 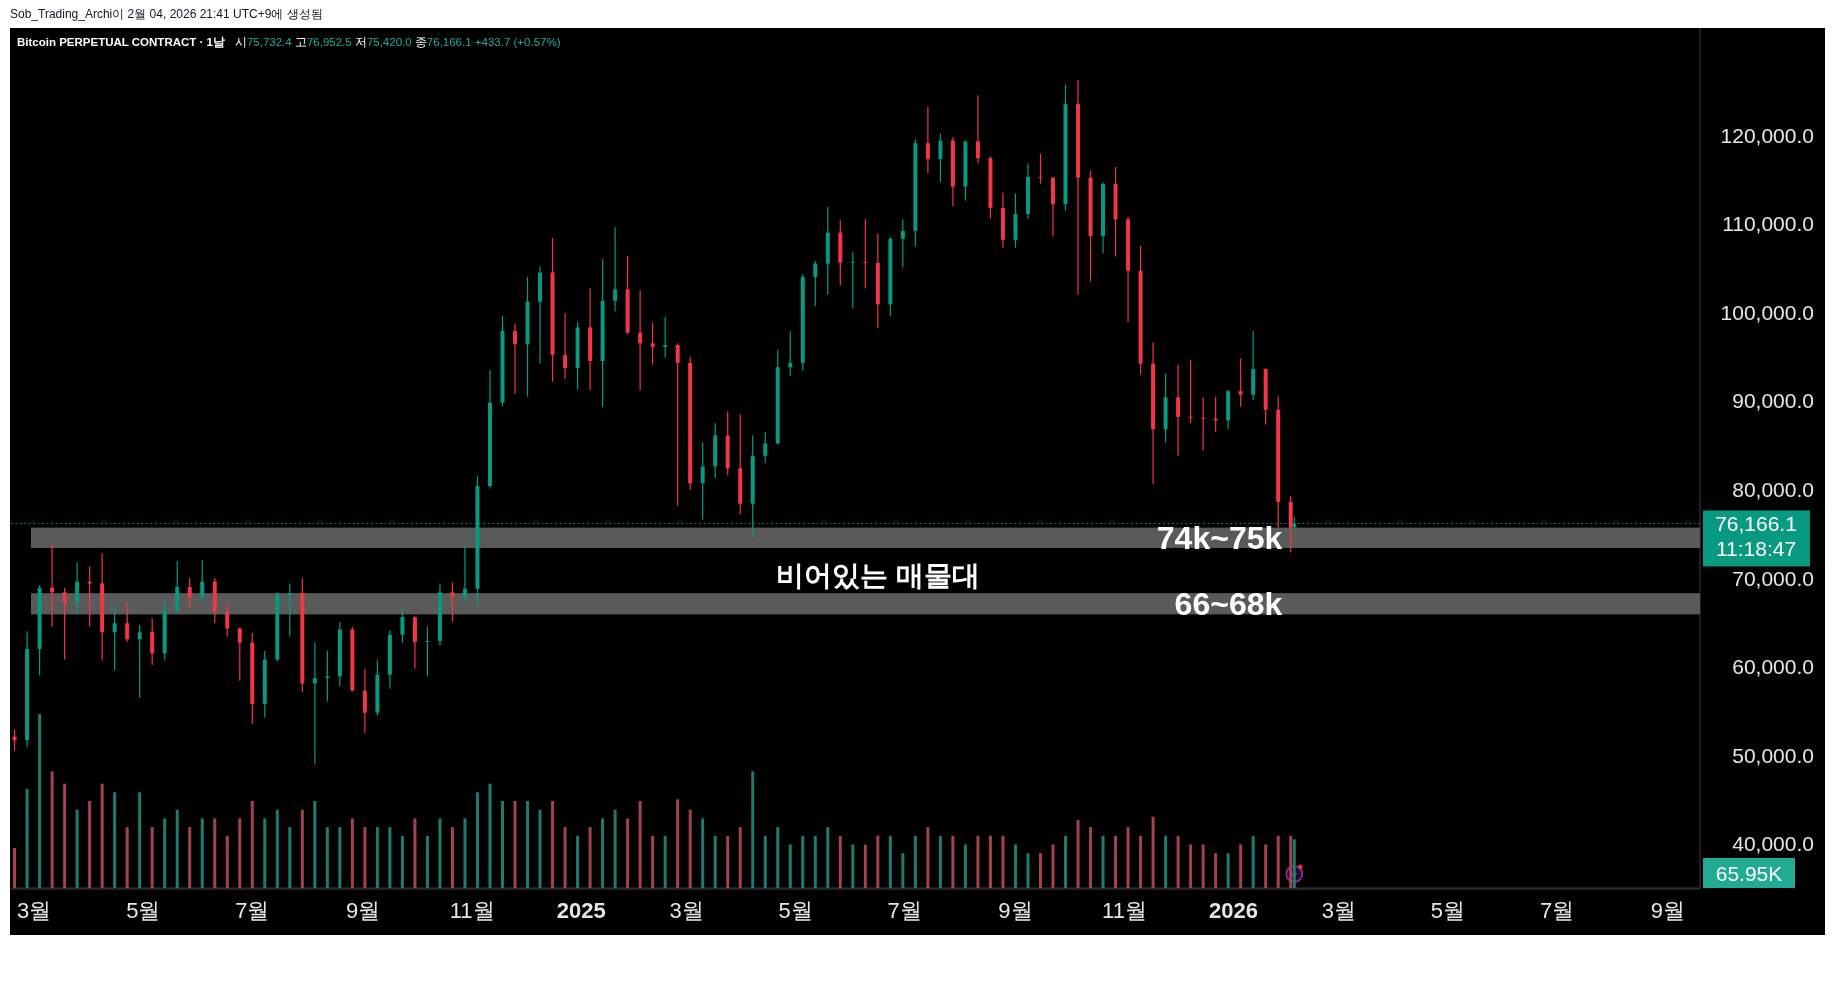 What do you see at coordinates (1768, 224) in the screenshot?
I see `y-tick-label: 110,000.0` at bounding box center [1768, 224].